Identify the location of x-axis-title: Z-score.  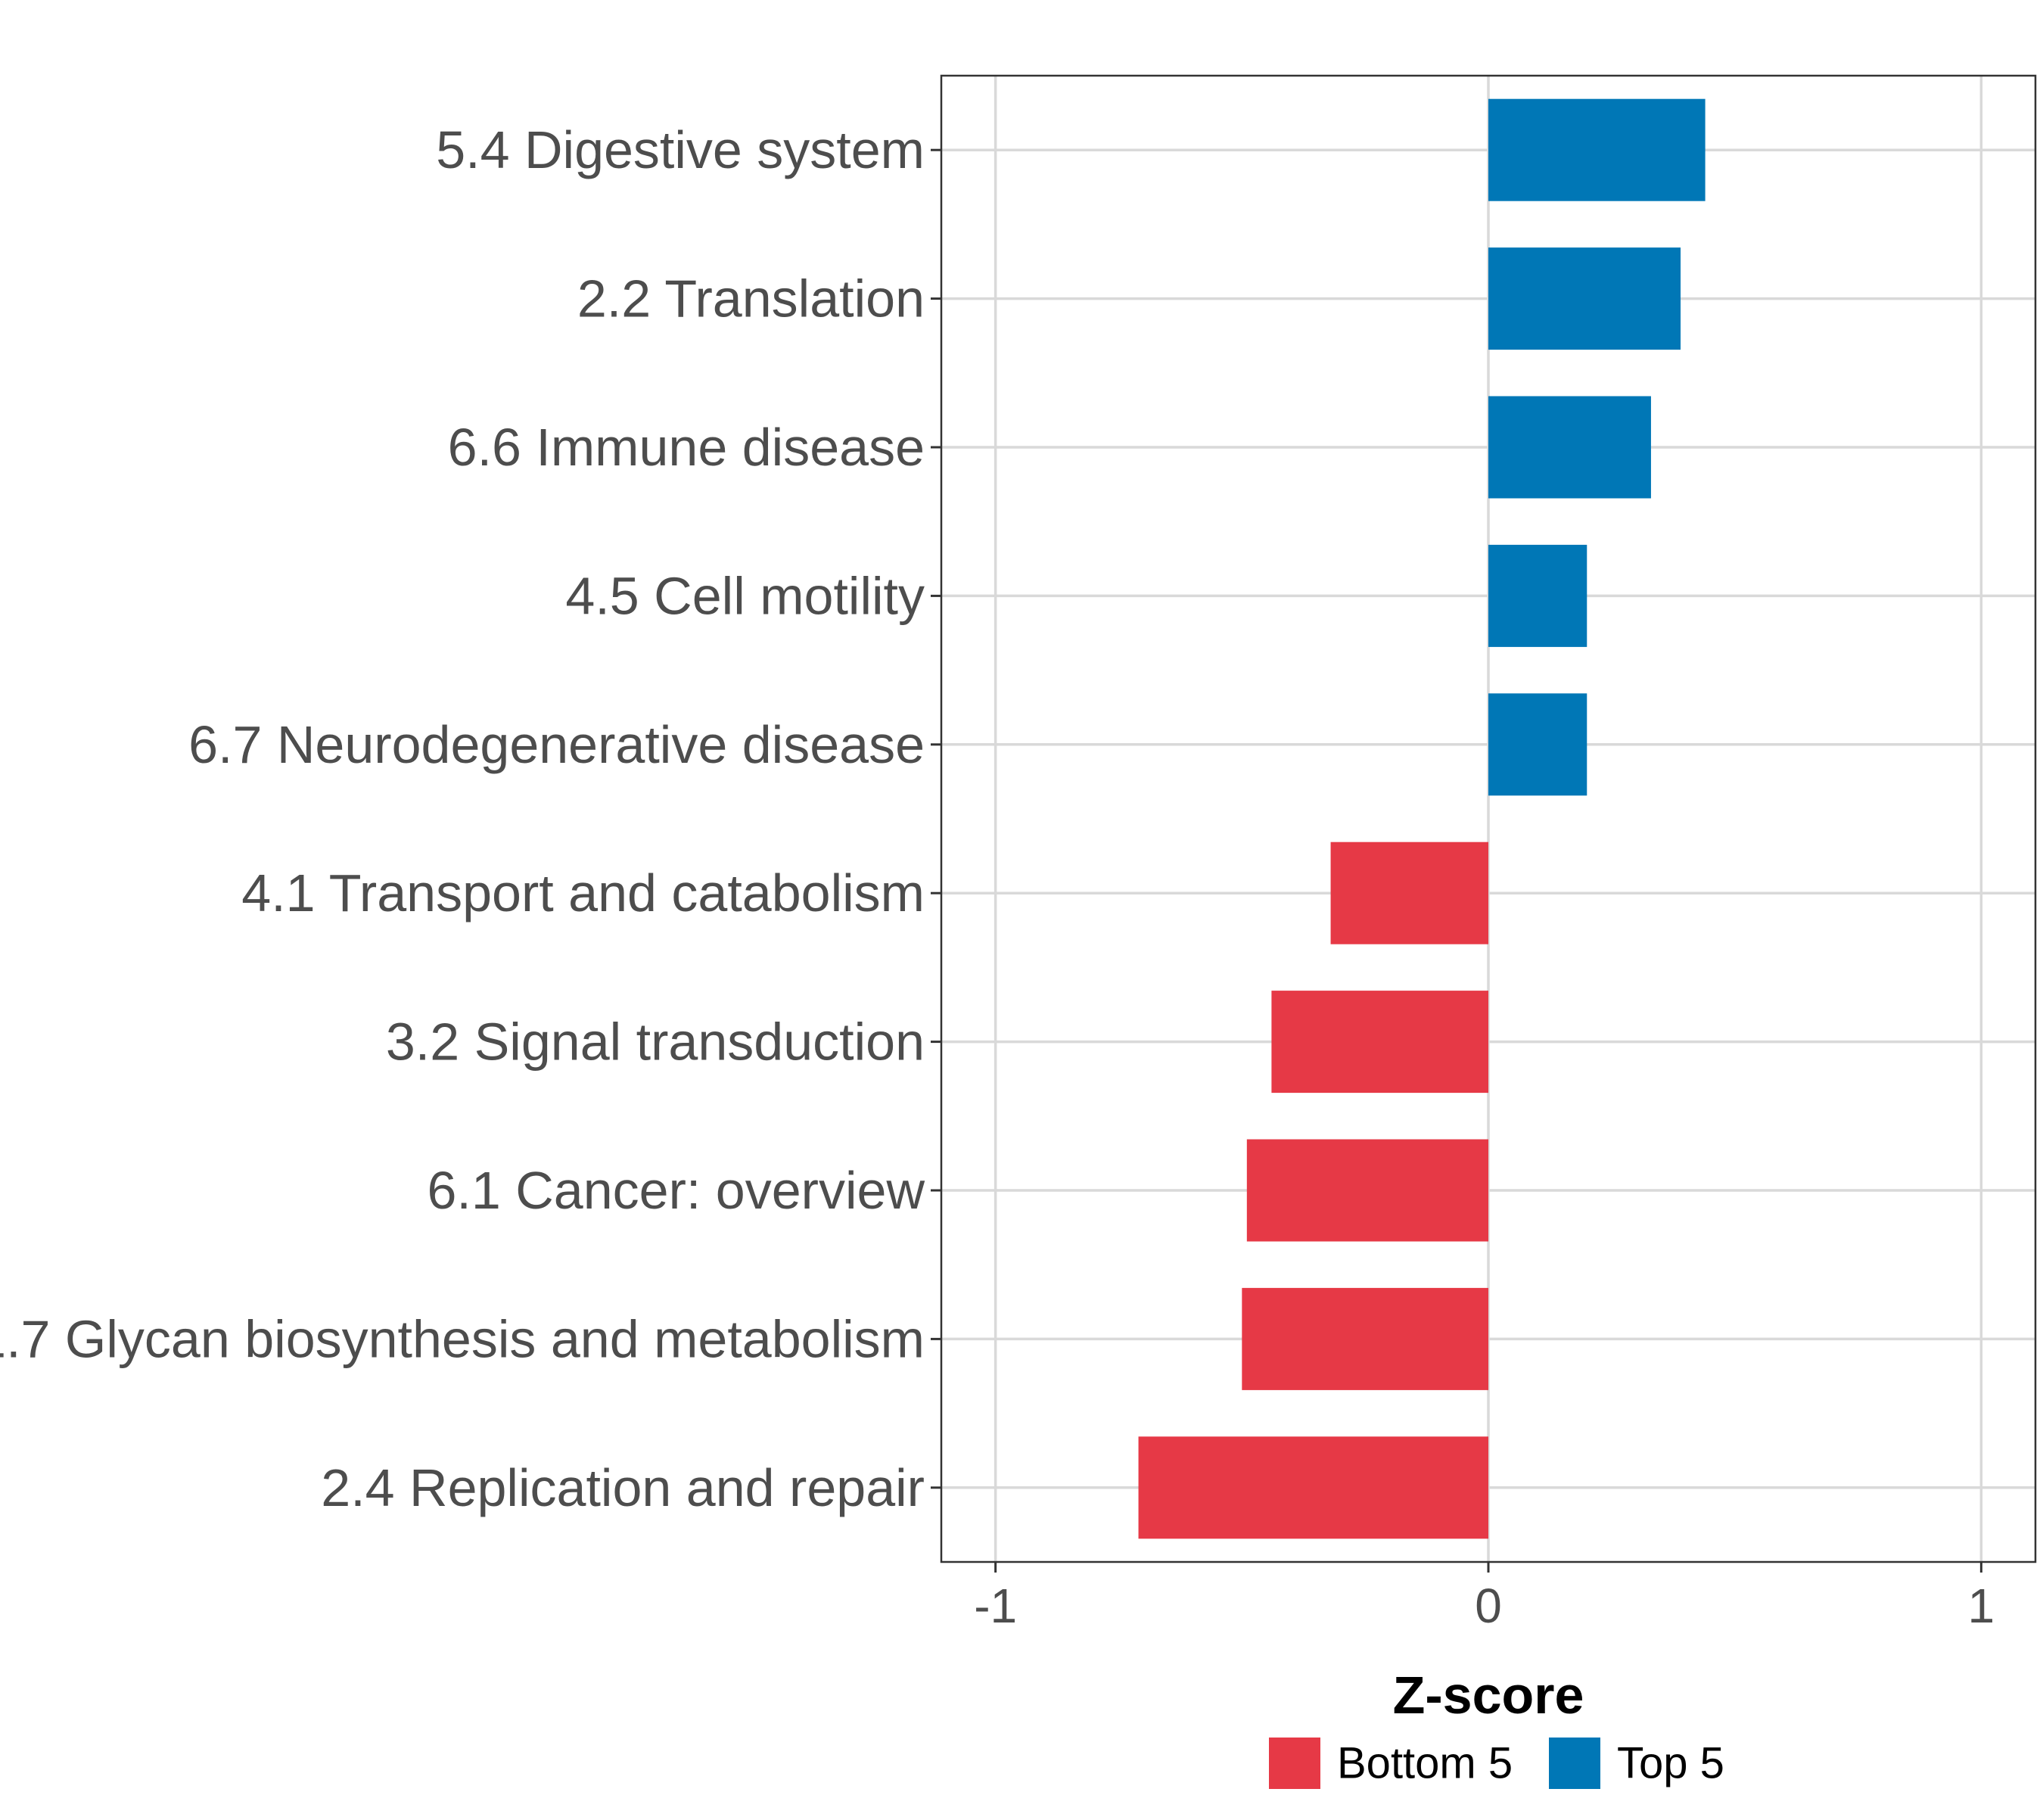
(1489, 1695).